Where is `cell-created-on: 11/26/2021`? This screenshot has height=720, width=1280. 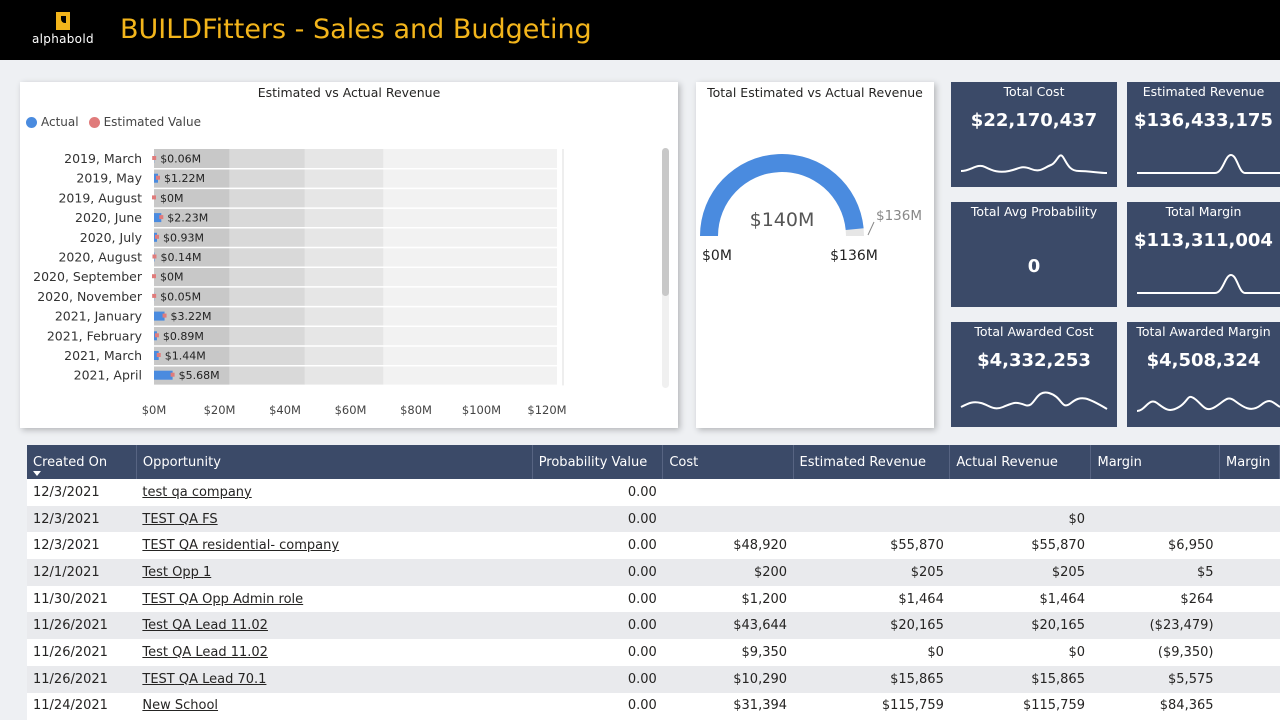 cell-created-on: 11/26/2021 is located at coordinates (81, 679).